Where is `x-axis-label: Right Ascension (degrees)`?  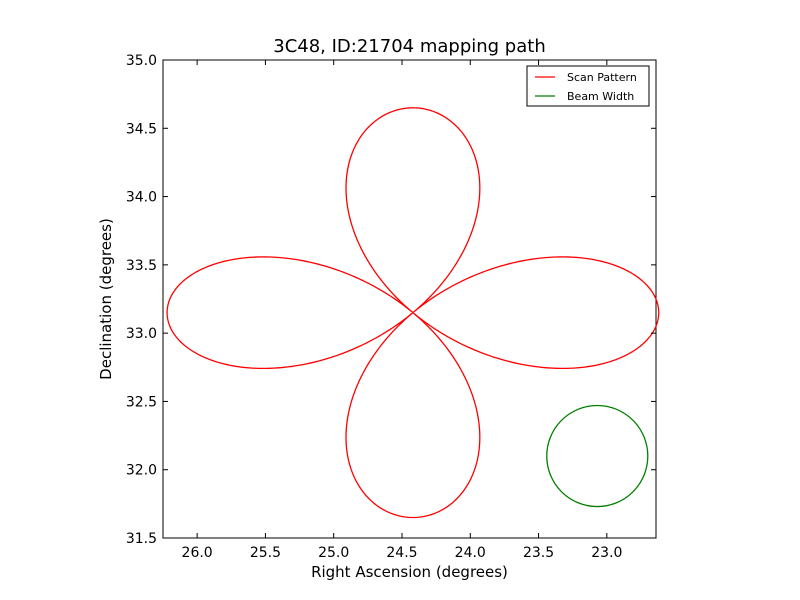
x-axis-label: Right Ascension (degrees) is located at coordinates (409, 572).